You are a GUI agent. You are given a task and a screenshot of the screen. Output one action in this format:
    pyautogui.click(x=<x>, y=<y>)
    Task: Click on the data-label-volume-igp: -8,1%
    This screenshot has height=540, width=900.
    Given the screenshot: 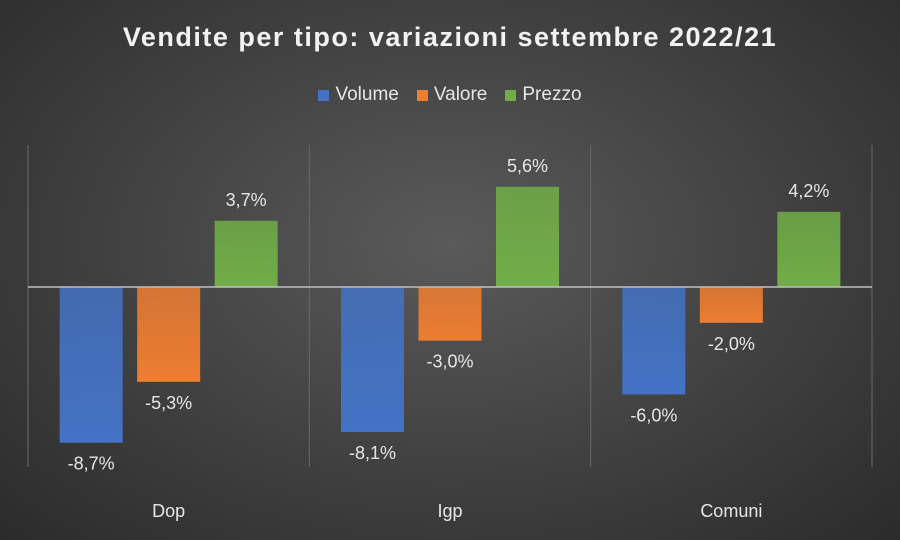 What is the action you would take?
    pyautogui.click(x=372, y=453)
    